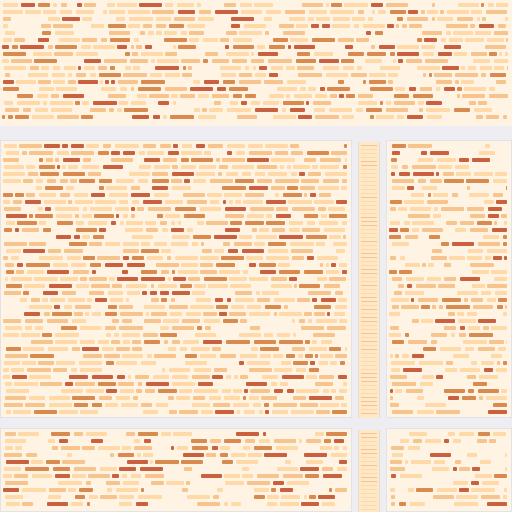  I want to click on bottom-left-pane, so click(176, 470).